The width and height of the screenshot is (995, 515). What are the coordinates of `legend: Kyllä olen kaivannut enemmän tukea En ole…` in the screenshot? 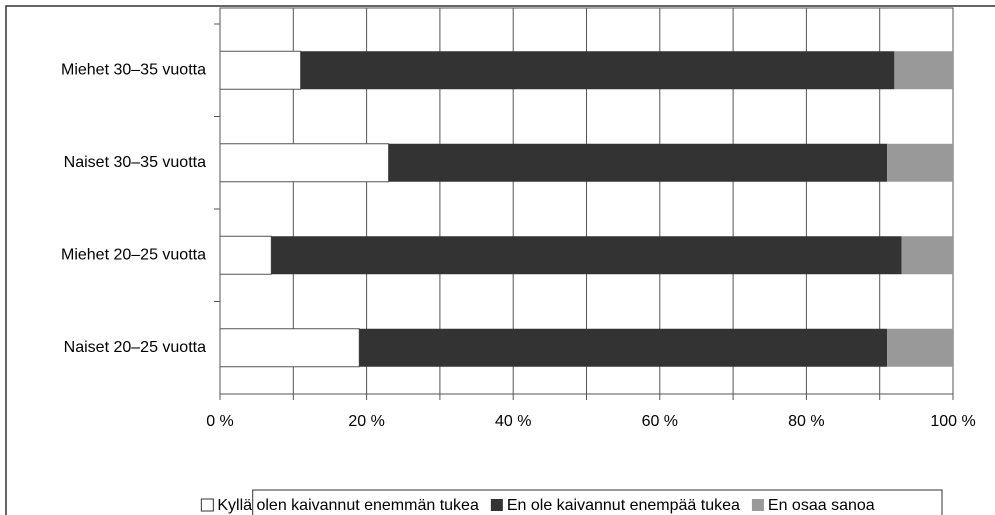 It's located at (571, 502).